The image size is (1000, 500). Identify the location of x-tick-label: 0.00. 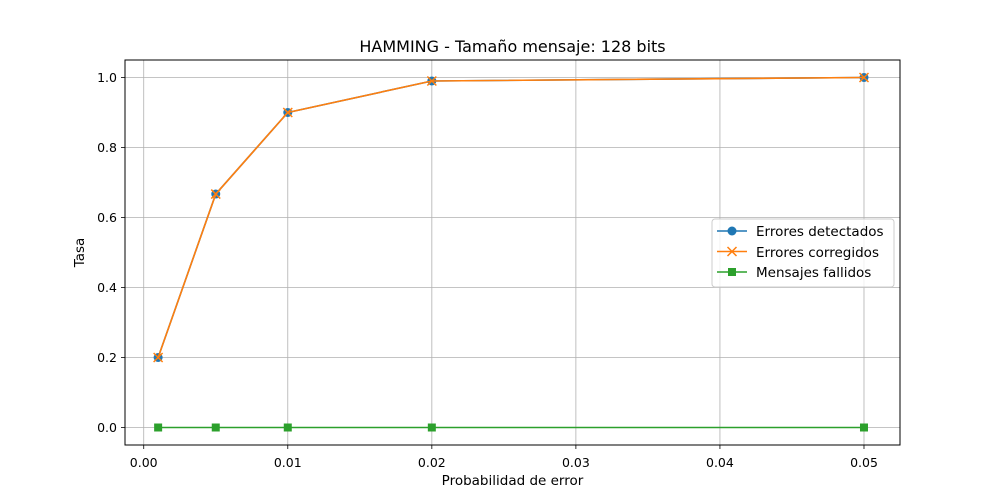
(144, 462).